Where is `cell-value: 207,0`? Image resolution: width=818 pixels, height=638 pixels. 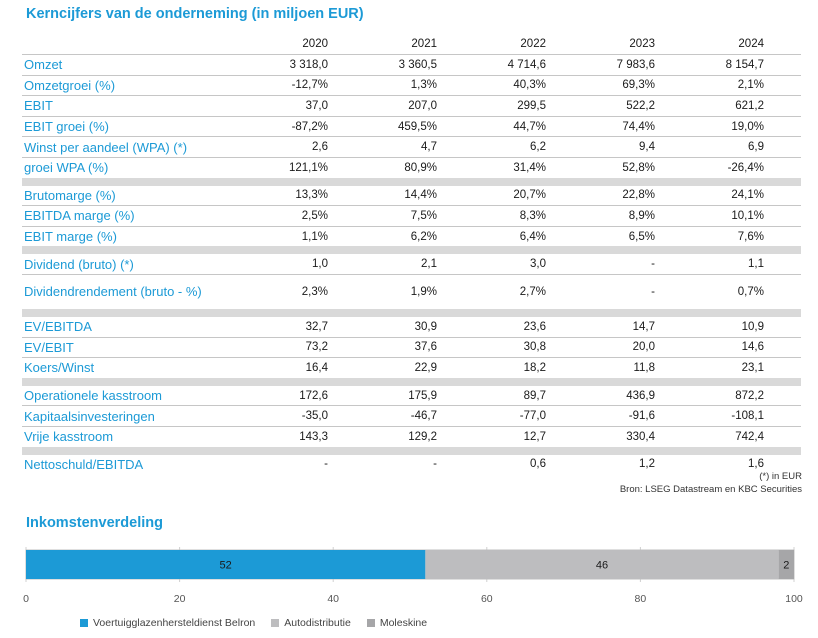 cell-value: 207,0 is located at coordinates (422, 105).